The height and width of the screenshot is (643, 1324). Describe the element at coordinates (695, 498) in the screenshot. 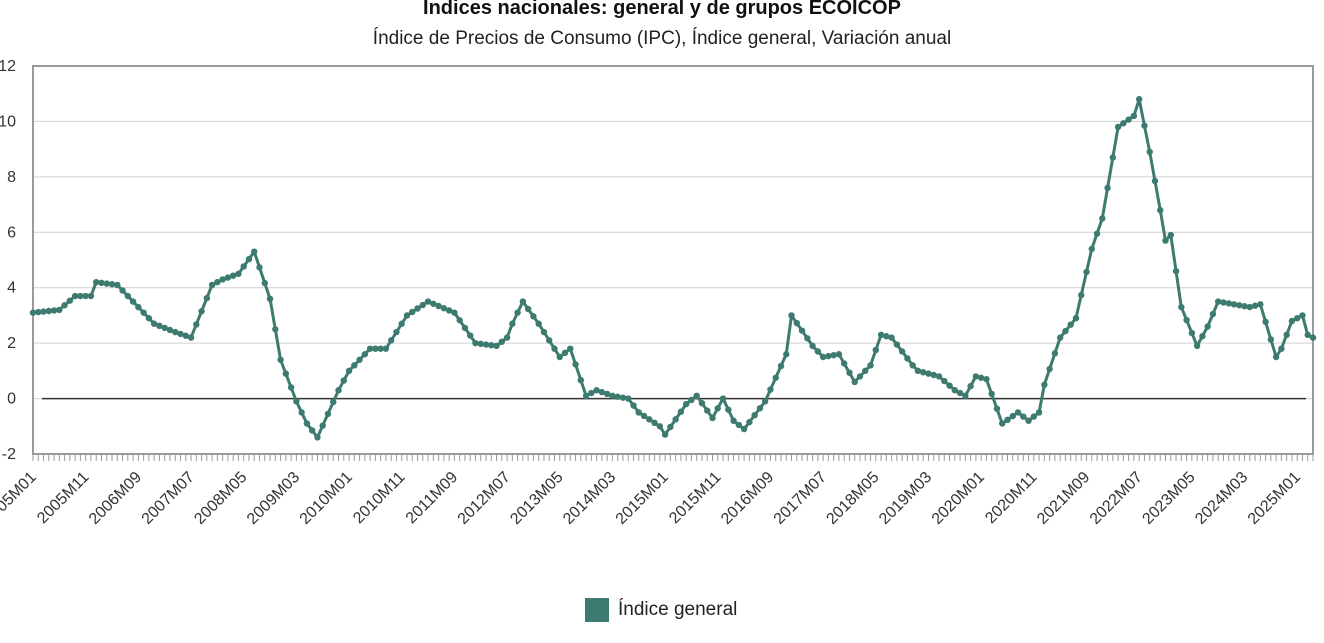

I see `x-tick-label: 2015M11` at that location.